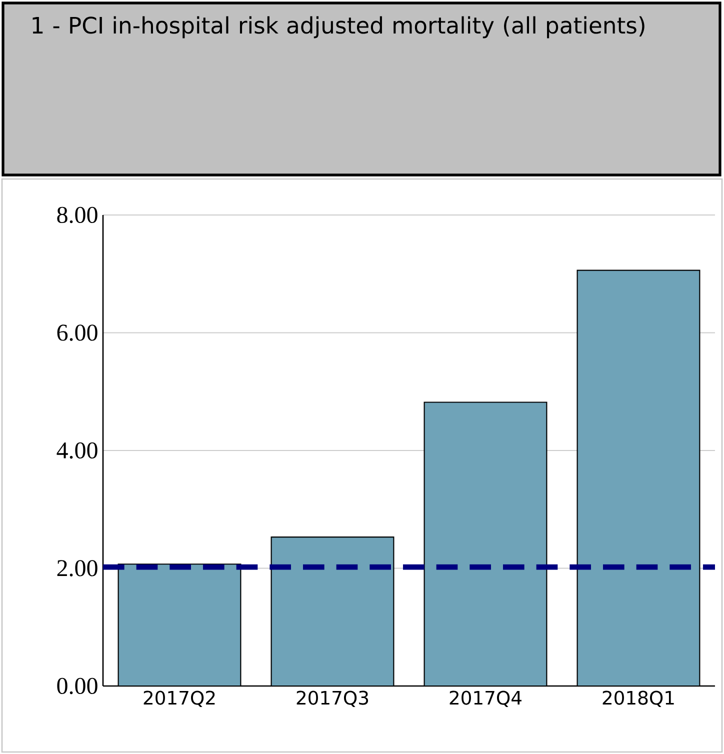 Image resolution: width=724 pixels, height=754 pixels. Describe the element at coordinates (77, 686) in the screenshot. I see `y-tick-label: 0.00` at that location.